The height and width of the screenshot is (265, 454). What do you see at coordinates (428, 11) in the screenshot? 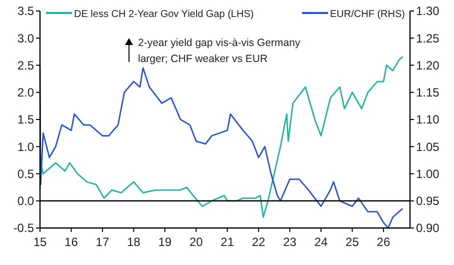
I see `y2-tick-label: 1.30` at bounding box center [428, 11].